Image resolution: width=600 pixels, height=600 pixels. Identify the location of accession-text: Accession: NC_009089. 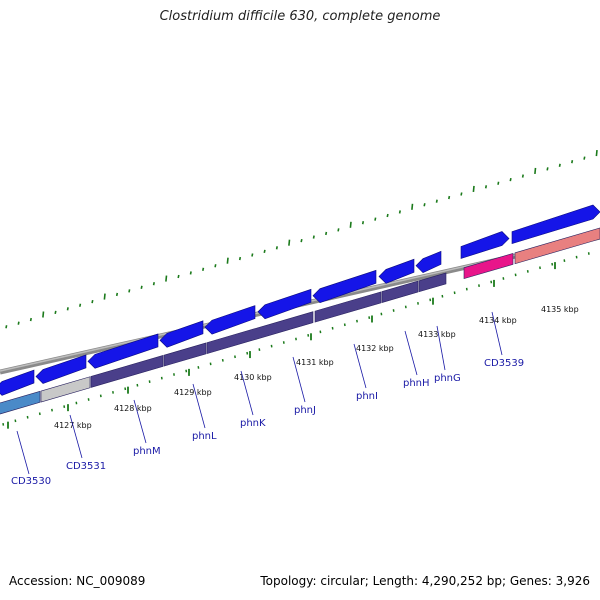
(77, 581).